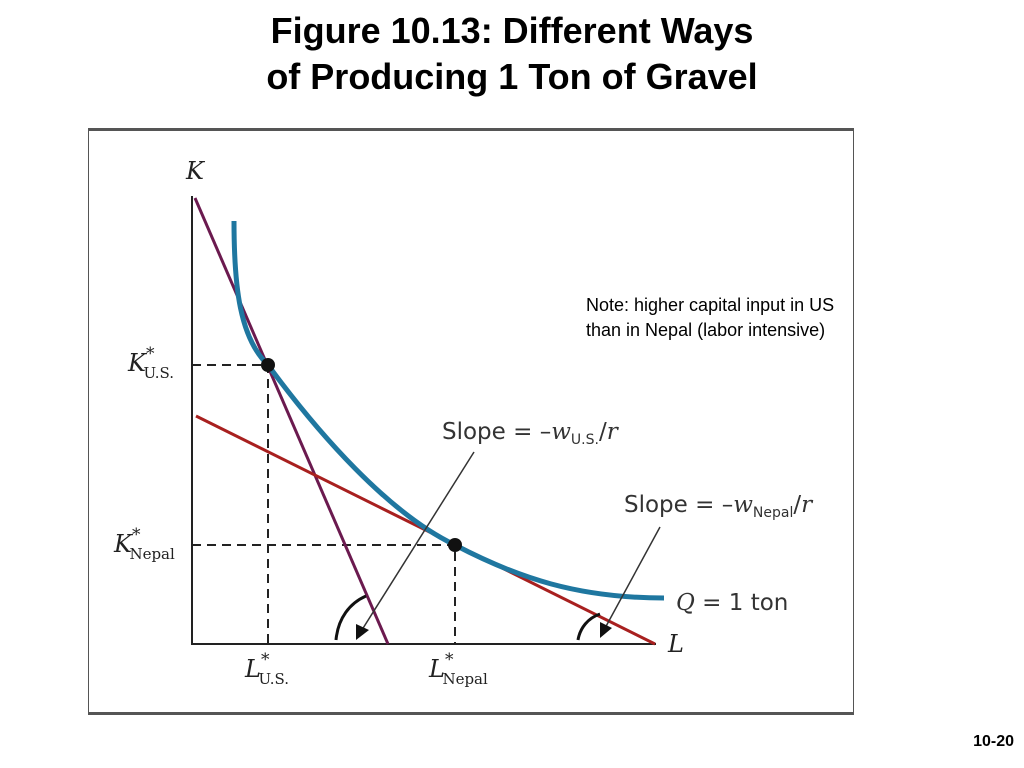 This screenshot has width=1024, height=768. What do you see at coordinates (993, 741) in the screenshot?
I see `page-number: 10-20` at bounding box center [993, 741].